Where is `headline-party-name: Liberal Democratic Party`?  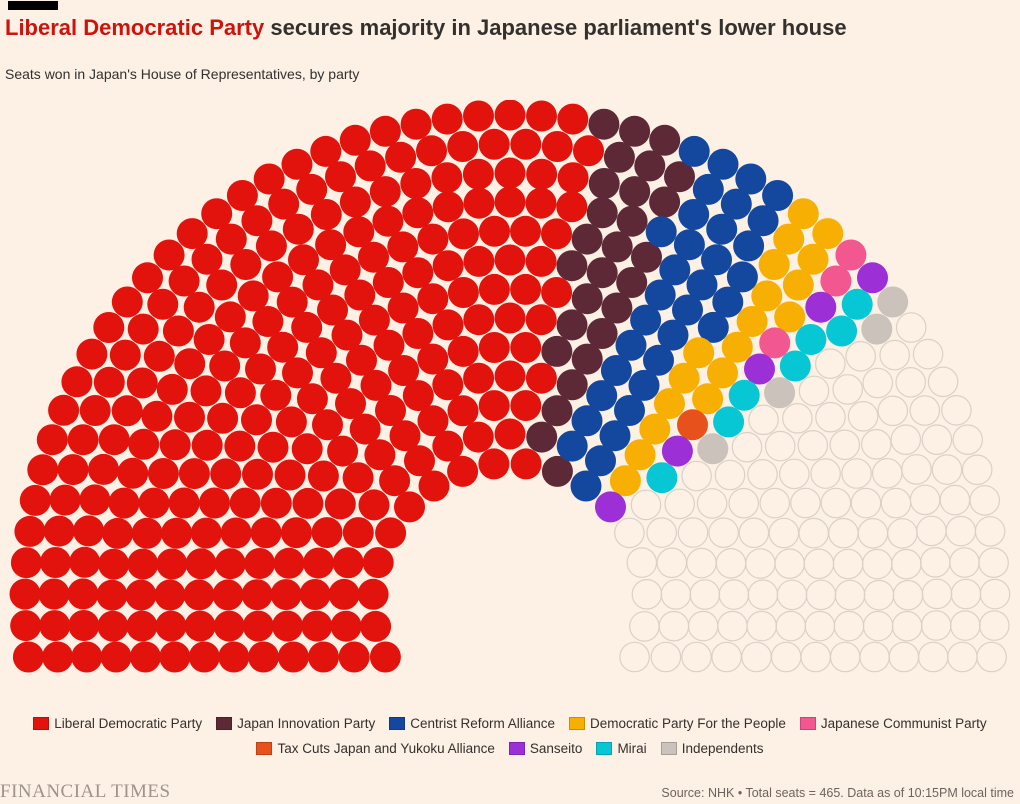 headline-party-name: Liberal Democratic Party is located at coordinates (135, 27).